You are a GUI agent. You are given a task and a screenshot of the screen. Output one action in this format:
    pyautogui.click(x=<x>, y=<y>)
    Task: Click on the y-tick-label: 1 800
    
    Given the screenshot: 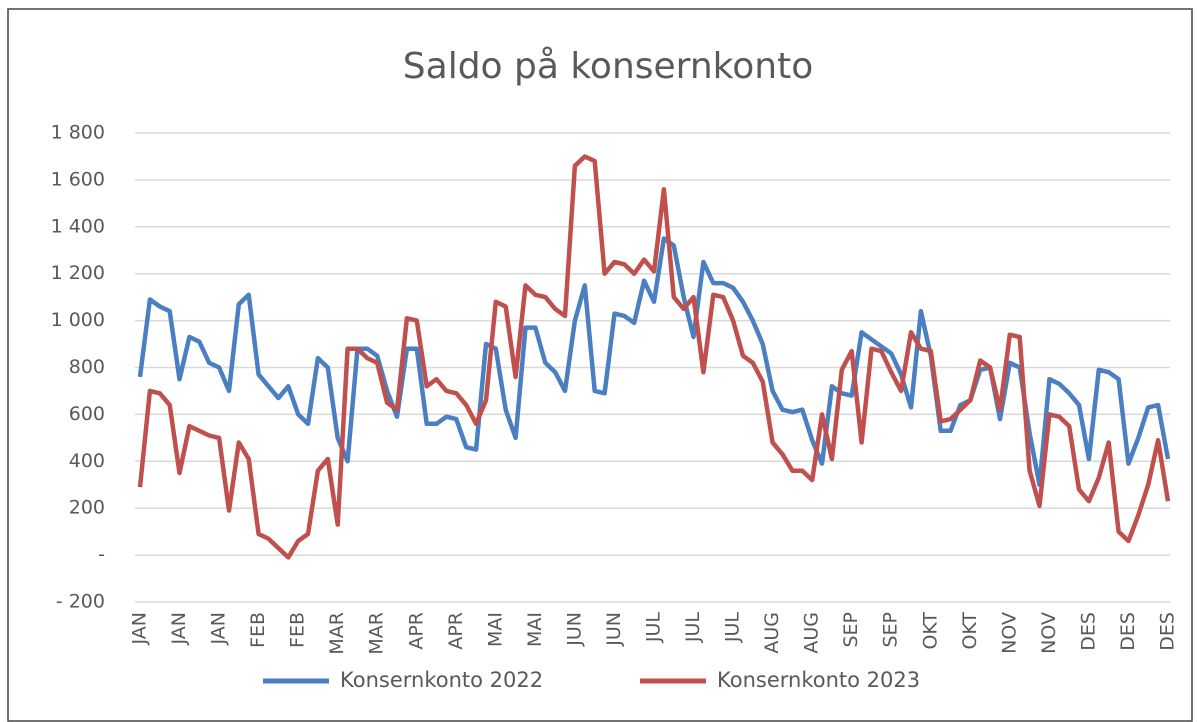 What is the action you would take?
    pyautogui.click(x=78, y=133)
    